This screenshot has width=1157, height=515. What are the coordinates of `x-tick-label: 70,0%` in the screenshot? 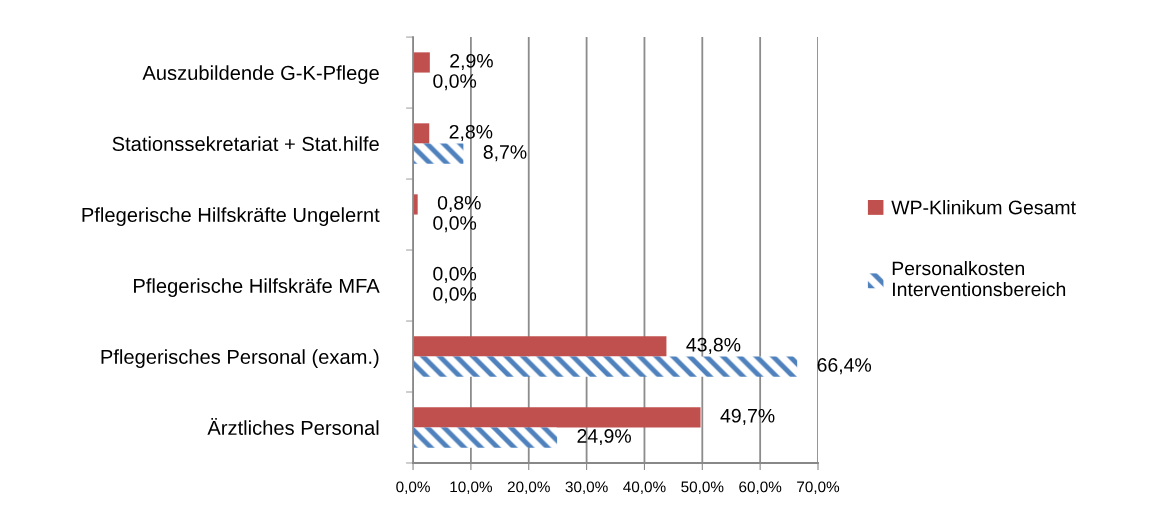 It's located at (818, 488).